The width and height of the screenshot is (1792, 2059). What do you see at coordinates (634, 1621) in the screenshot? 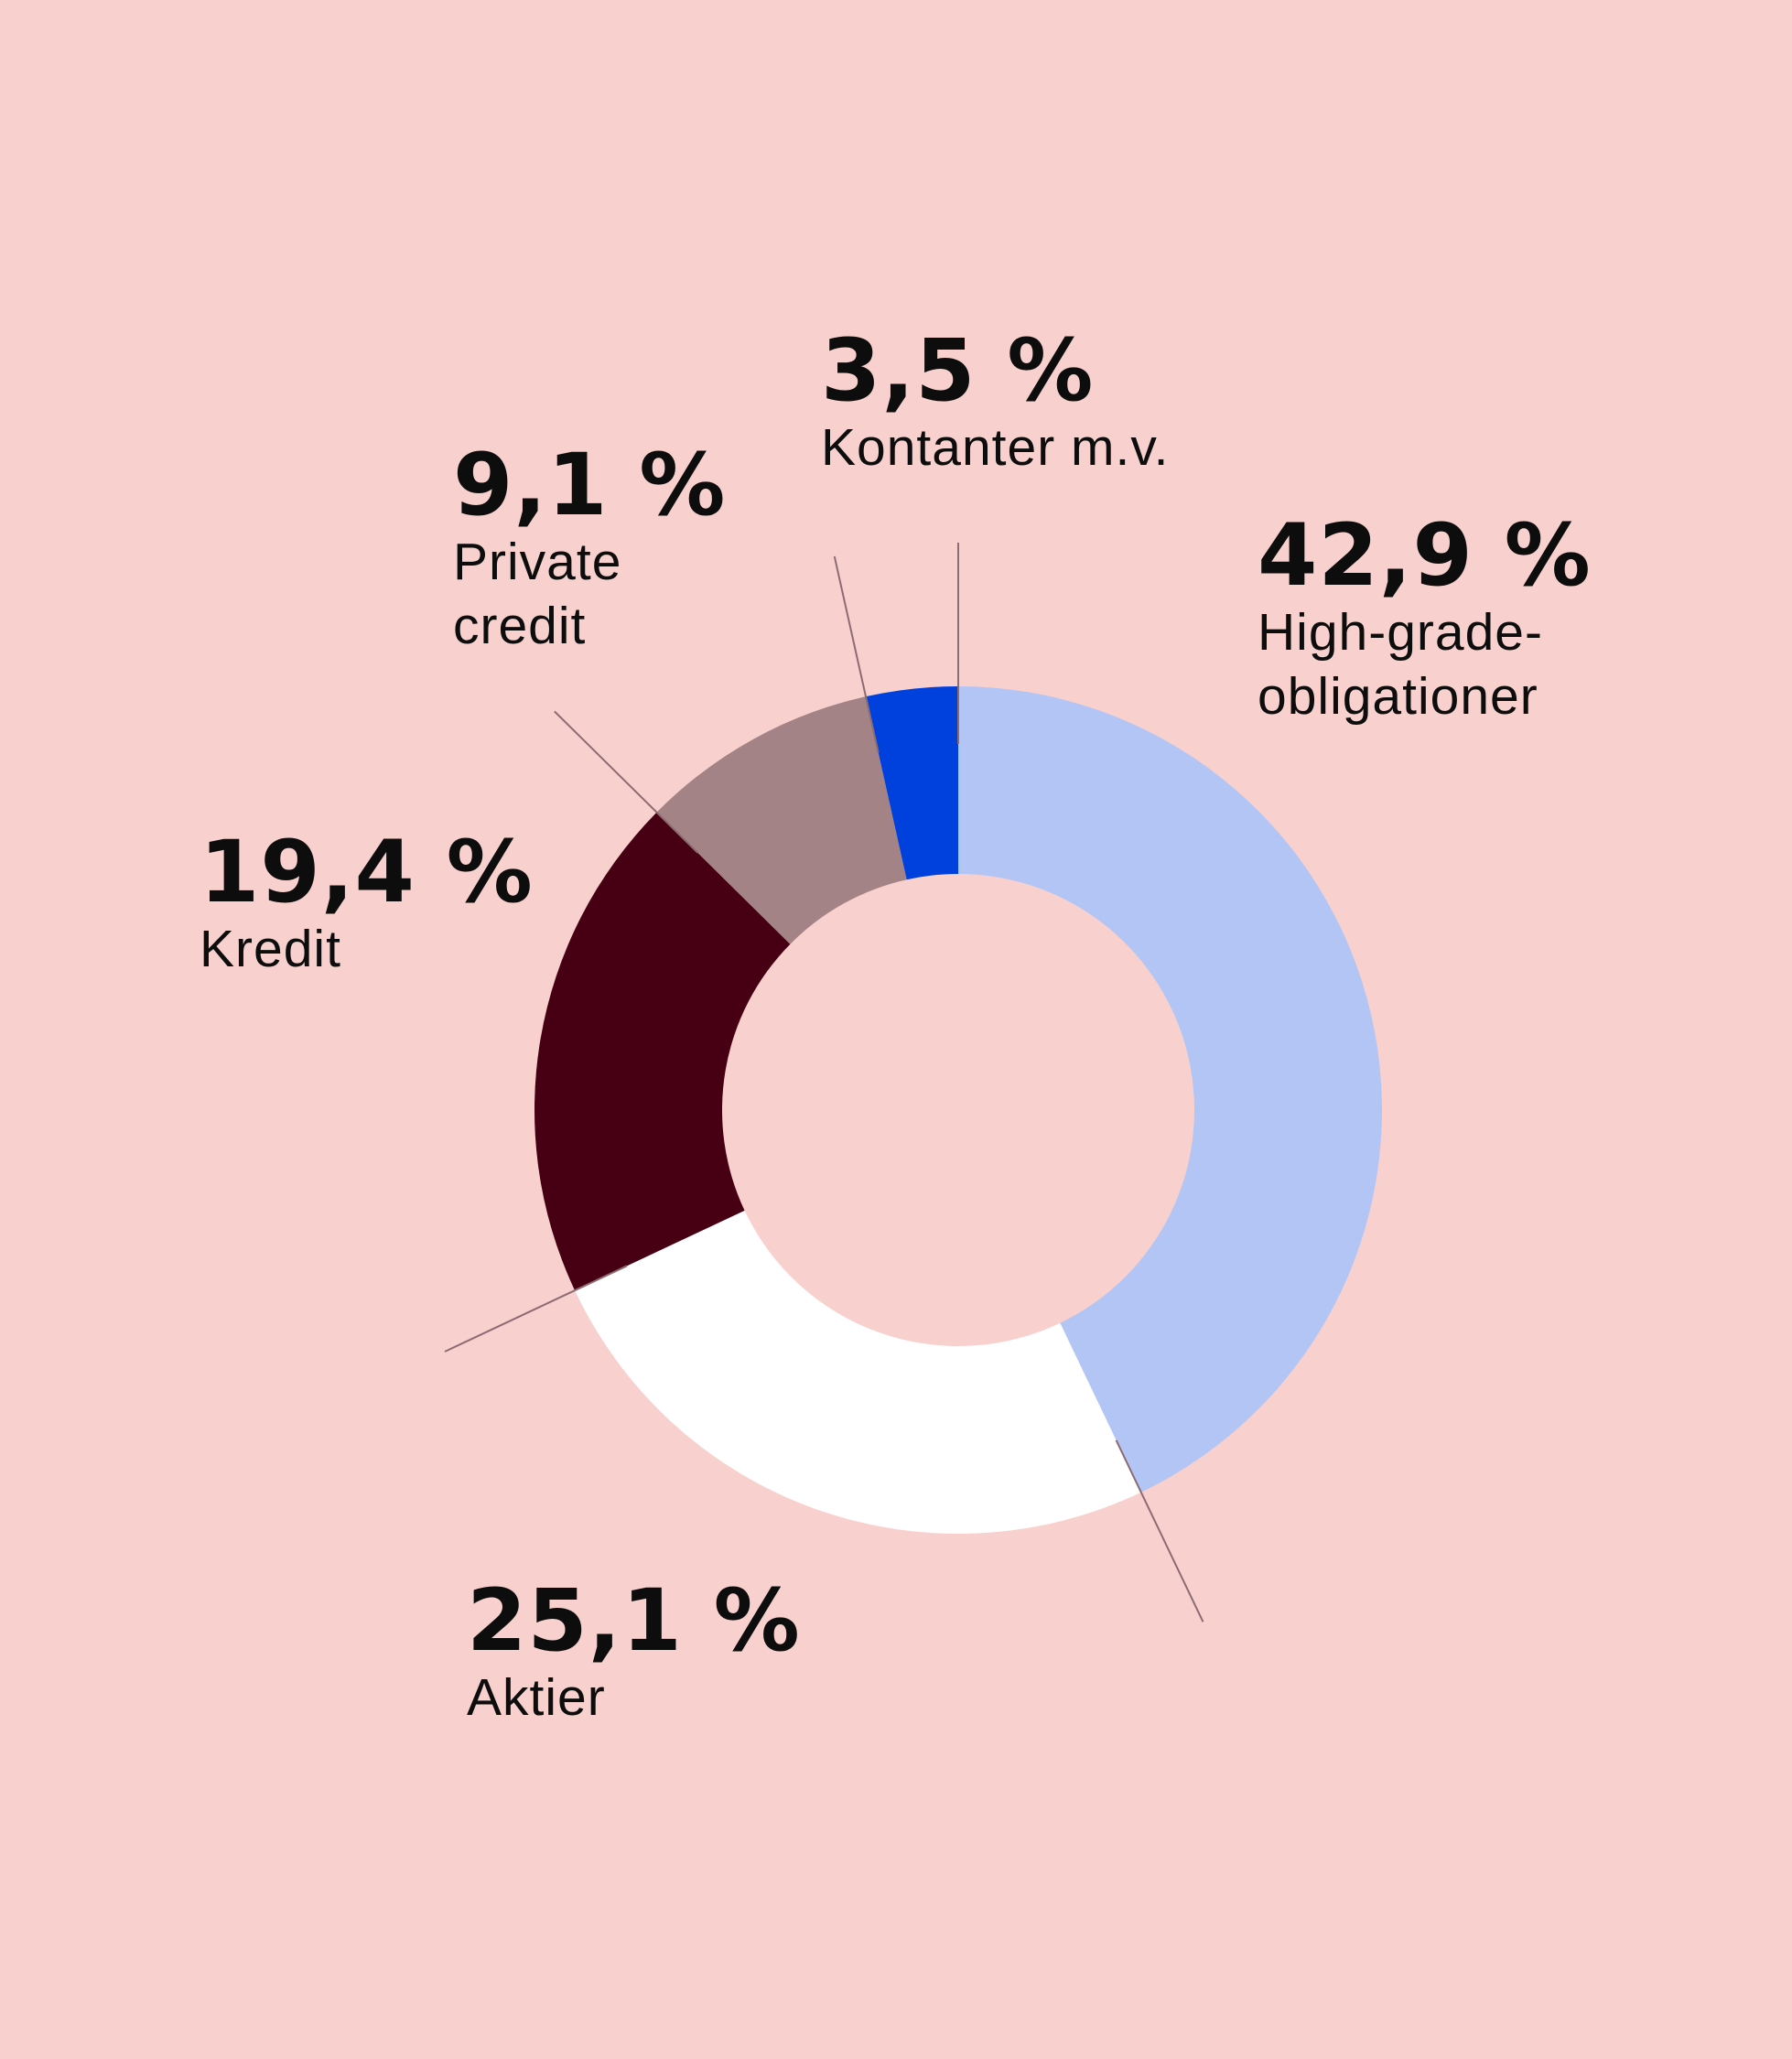
I see `value-label-aktier: 25,1 %` at bounding box center [634, 1621].